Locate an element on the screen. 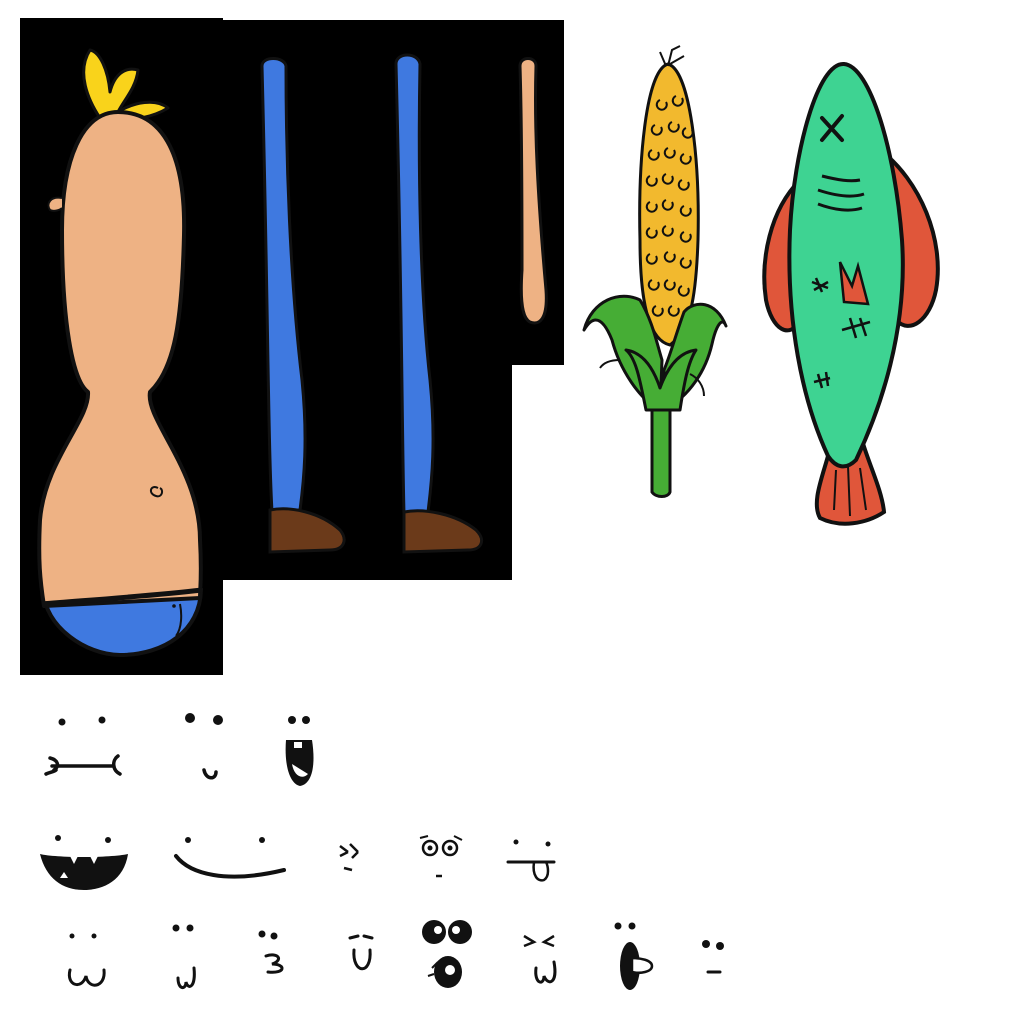 This screenshot has width=1024, height=1024. face-neutral is located at coordinates (713, 957).